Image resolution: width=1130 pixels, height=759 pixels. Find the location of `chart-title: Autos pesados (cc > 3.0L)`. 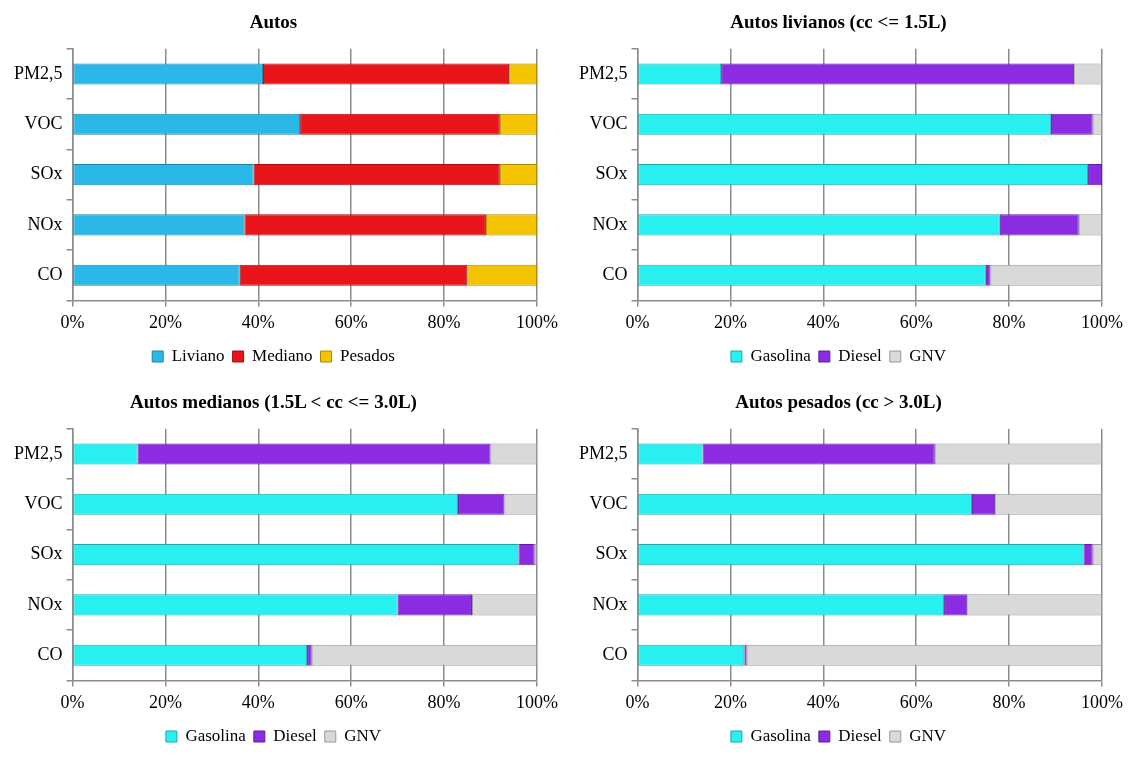

chart-title: Autos pesados (cc > 3.0L) is located at coordinates (838, 402).